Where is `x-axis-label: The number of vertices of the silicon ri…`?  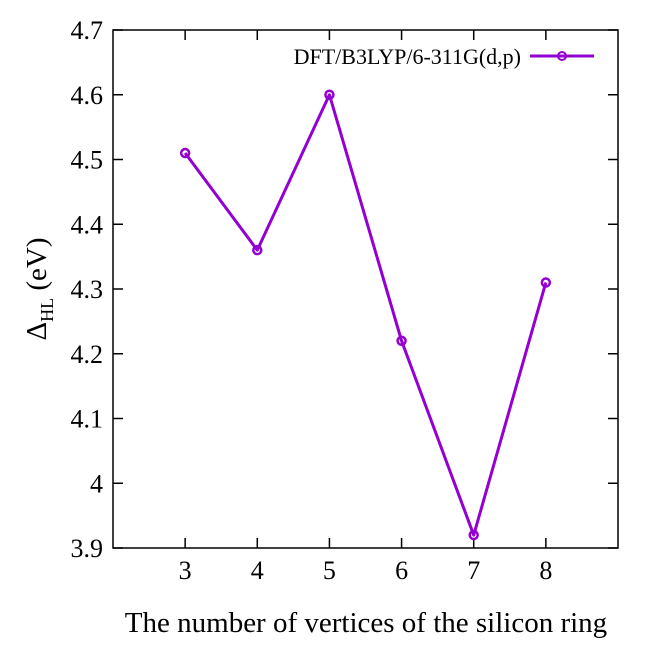
x-axis-label: The number of vertices of the silicon ri… is located at coordinates (366, 623).